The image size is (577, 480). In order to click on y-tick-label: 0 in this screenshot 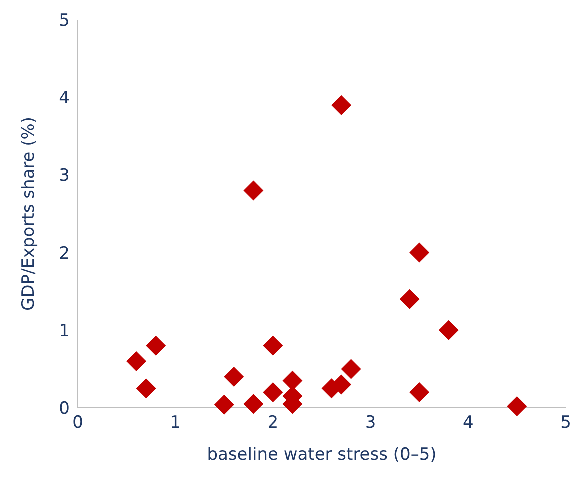, I will do `click(64, 409)`.